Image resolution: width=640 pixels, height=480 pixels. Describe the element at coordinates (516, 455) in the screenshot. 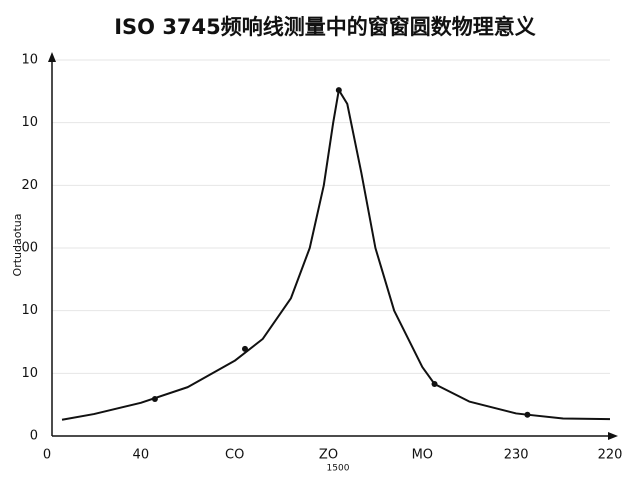

I see `x-tick-label: 230` at that location.